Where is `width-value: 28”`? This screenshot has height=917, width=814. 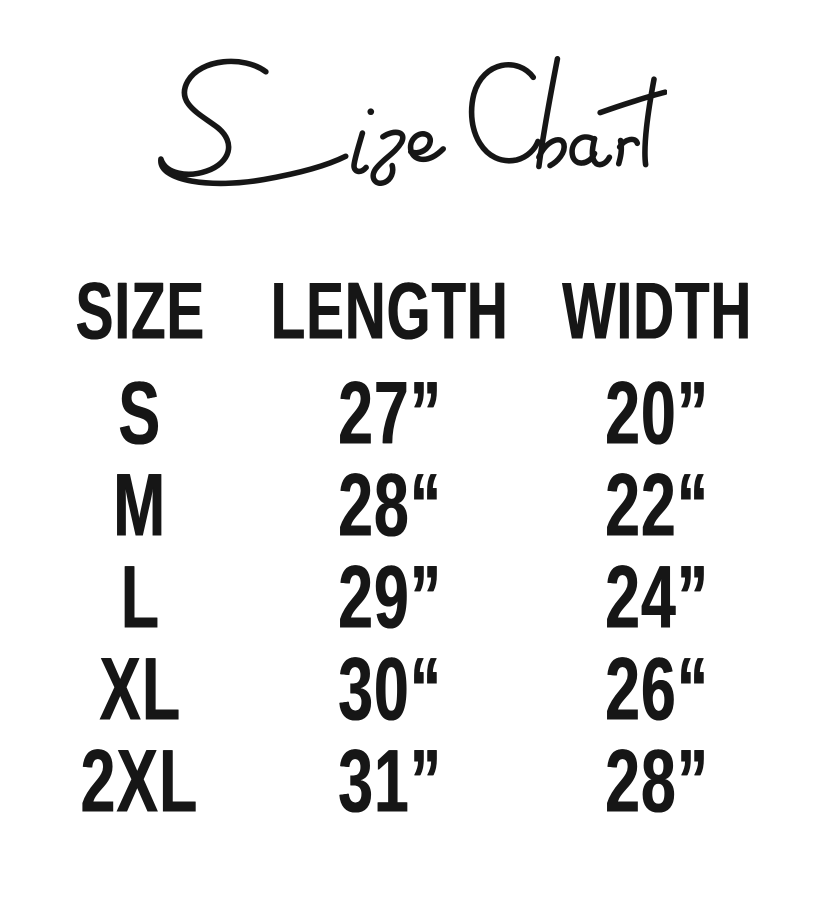
width-value: 28” is located at coordinates (656, 780).